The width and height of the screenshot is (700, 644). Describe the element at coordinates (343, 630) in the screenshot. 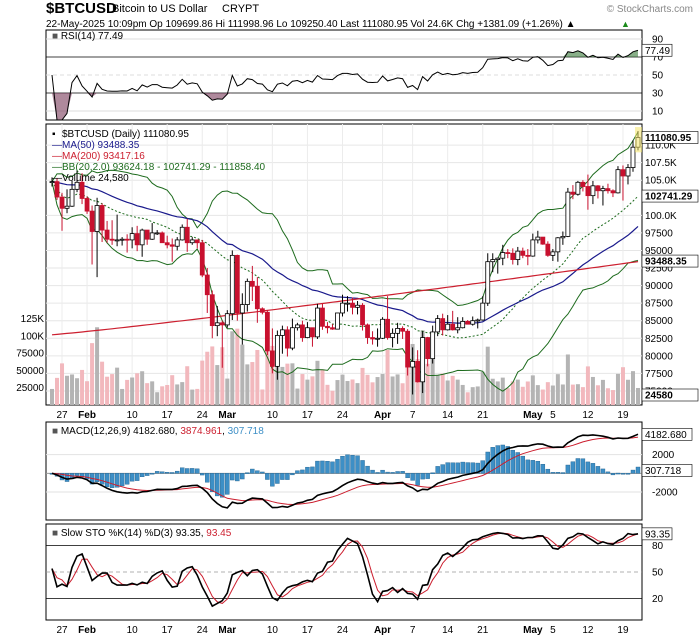

I see `x-tick-label: 24` at that location.